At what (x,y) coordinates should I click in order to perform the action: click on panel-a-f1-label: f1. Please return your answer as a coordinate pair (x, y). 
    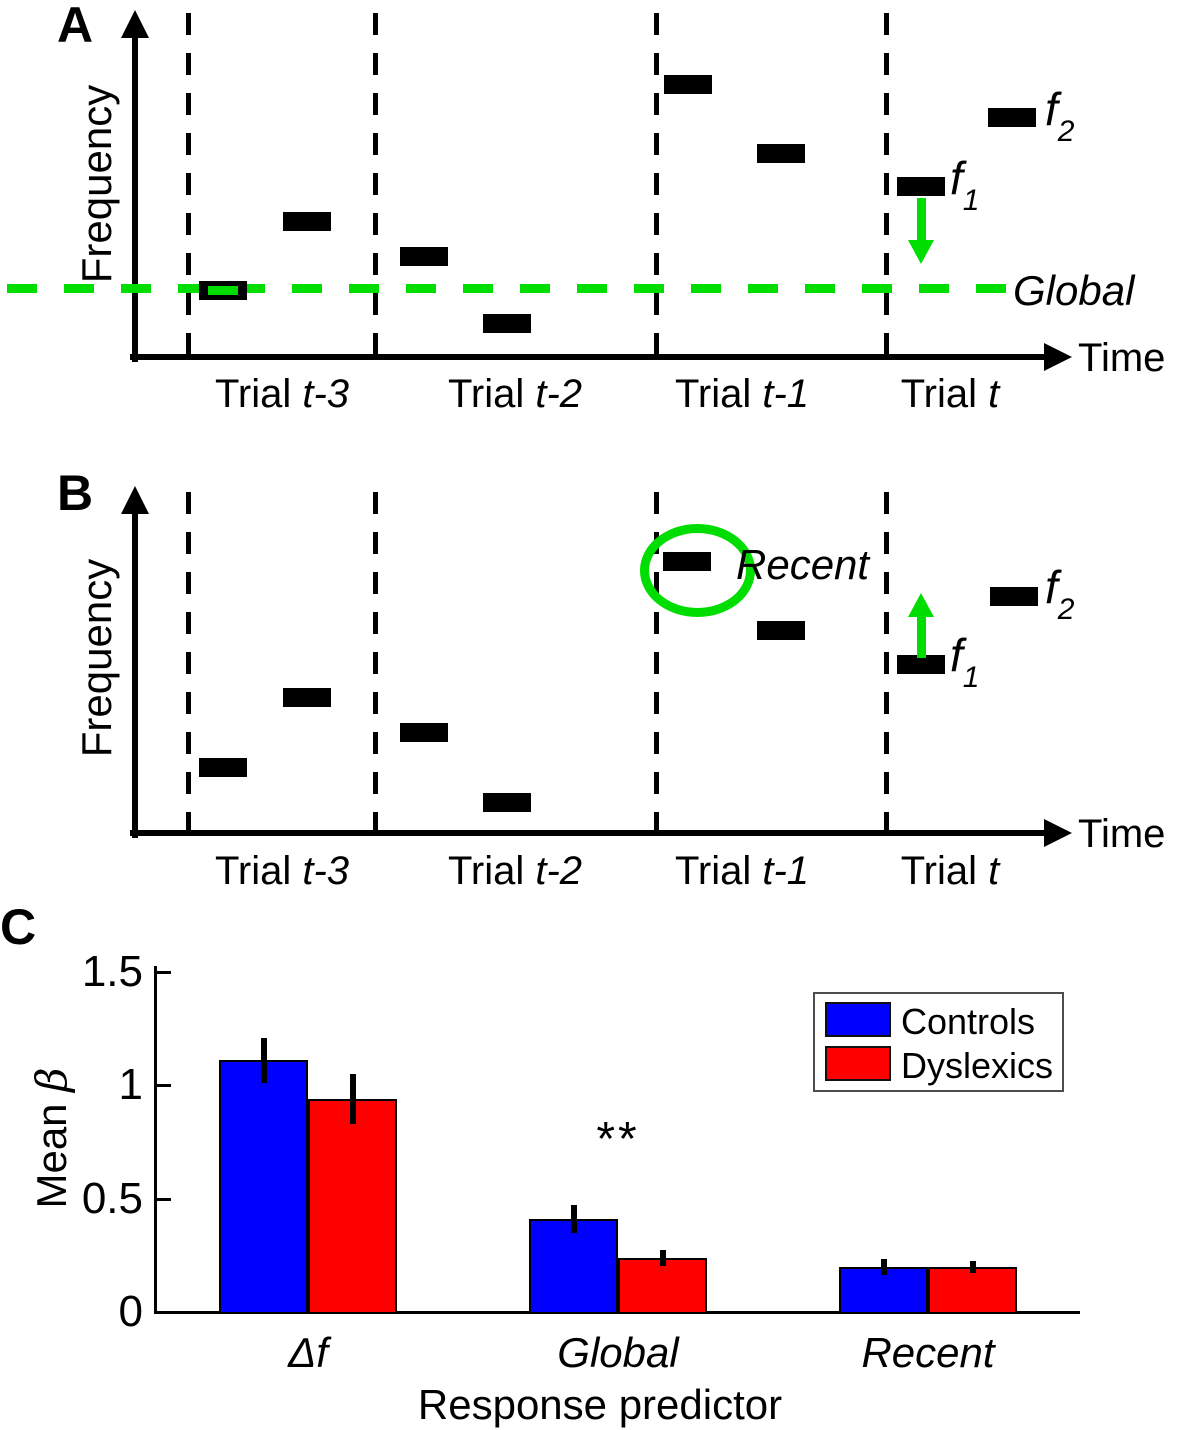
    Looking at the image, I should click on (965, 184).